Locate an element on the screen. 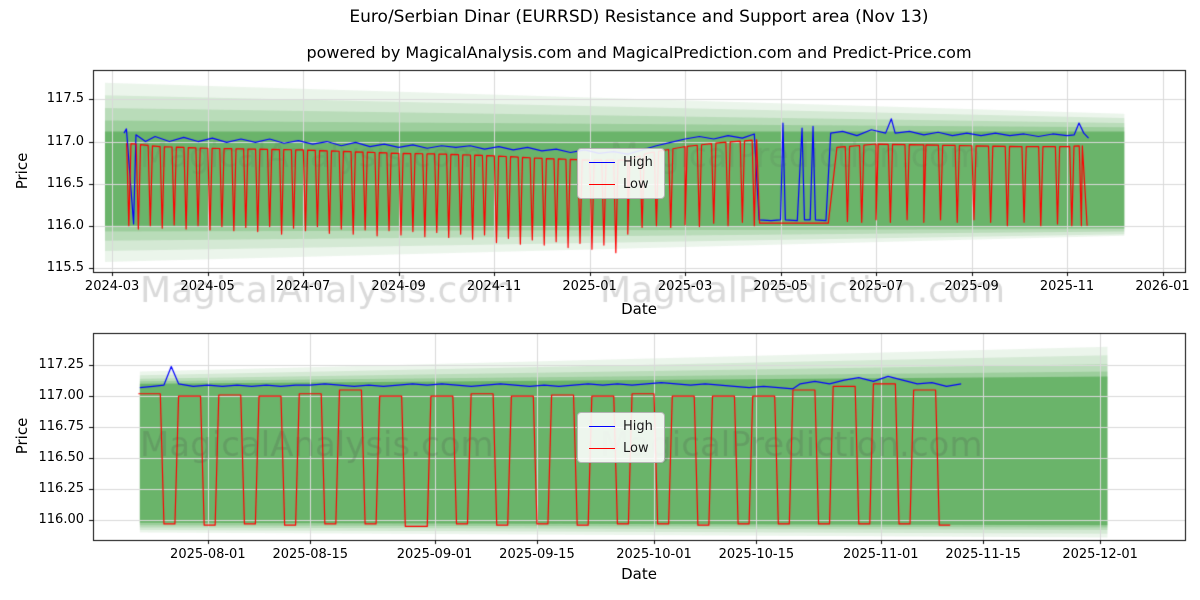 This screenshot has width=1200, height=600. bottom-chart-xlabel: Date is located at coordinates (639, 574).